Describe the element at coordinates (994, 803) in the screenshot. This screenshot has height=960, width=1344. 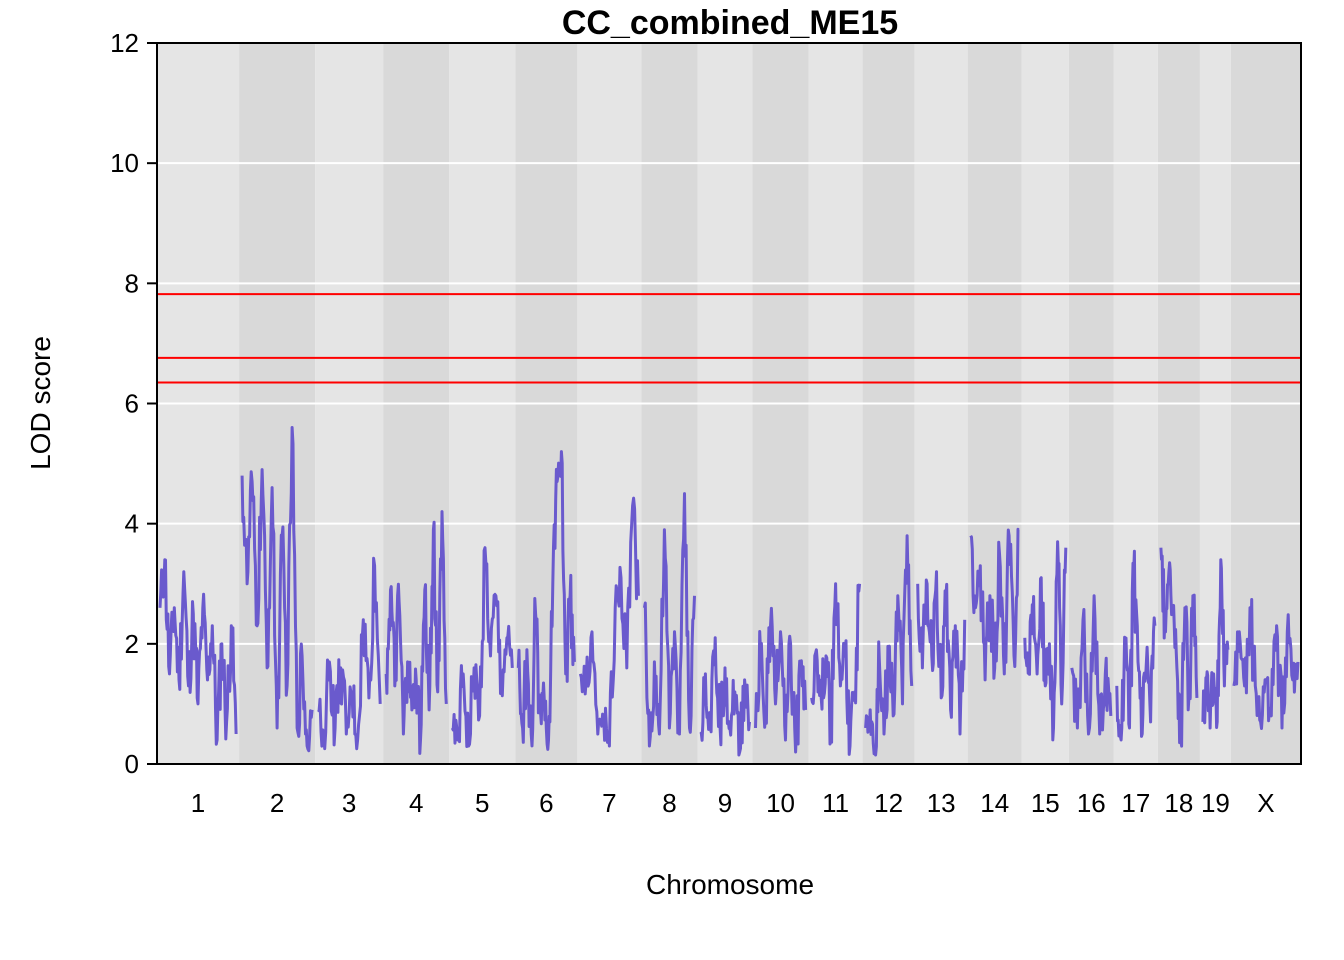
I see `x-tick-label-14: 14` at that location.